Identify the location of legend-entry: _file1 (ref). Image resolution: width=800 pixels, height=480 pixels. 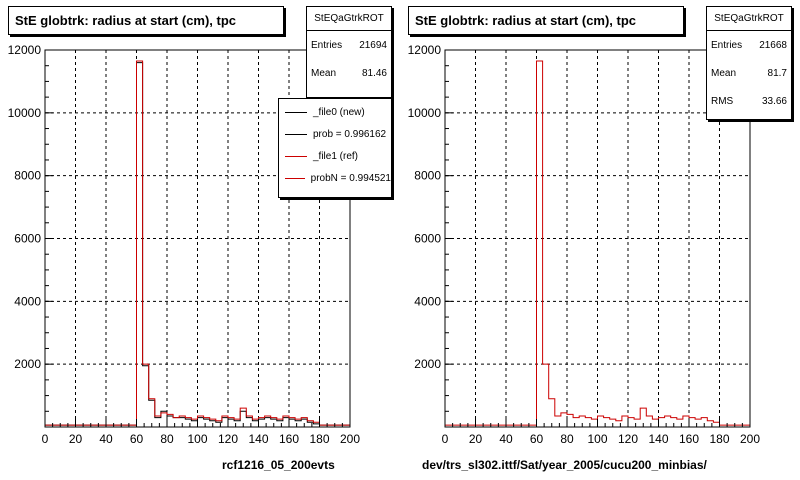
(335, 156).